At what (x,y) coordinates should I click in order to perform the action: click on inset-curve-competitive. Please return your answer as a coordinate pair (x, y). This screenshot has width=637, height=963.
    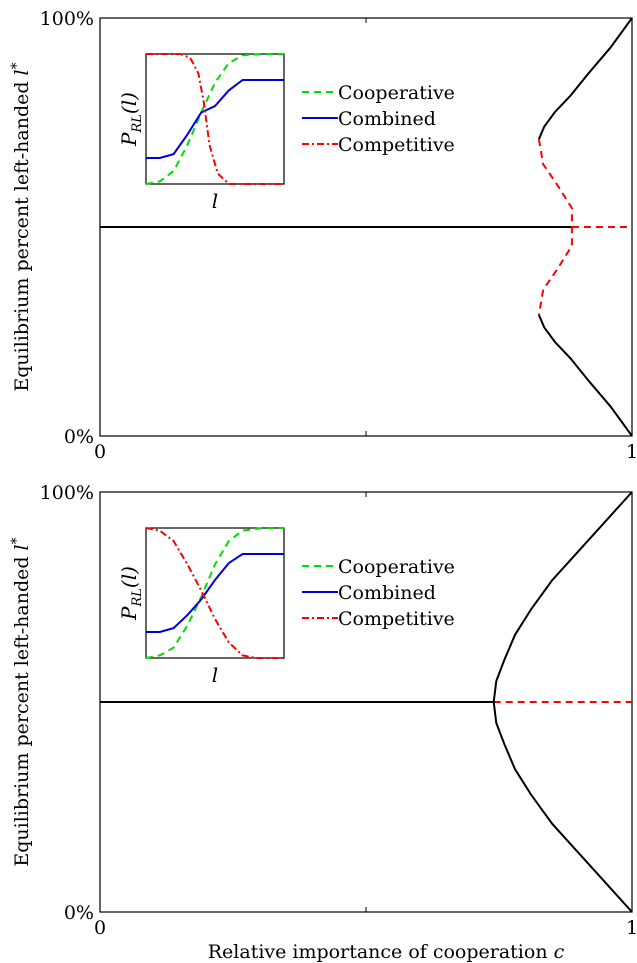
    Looking at the image, I should click on (215, 119).